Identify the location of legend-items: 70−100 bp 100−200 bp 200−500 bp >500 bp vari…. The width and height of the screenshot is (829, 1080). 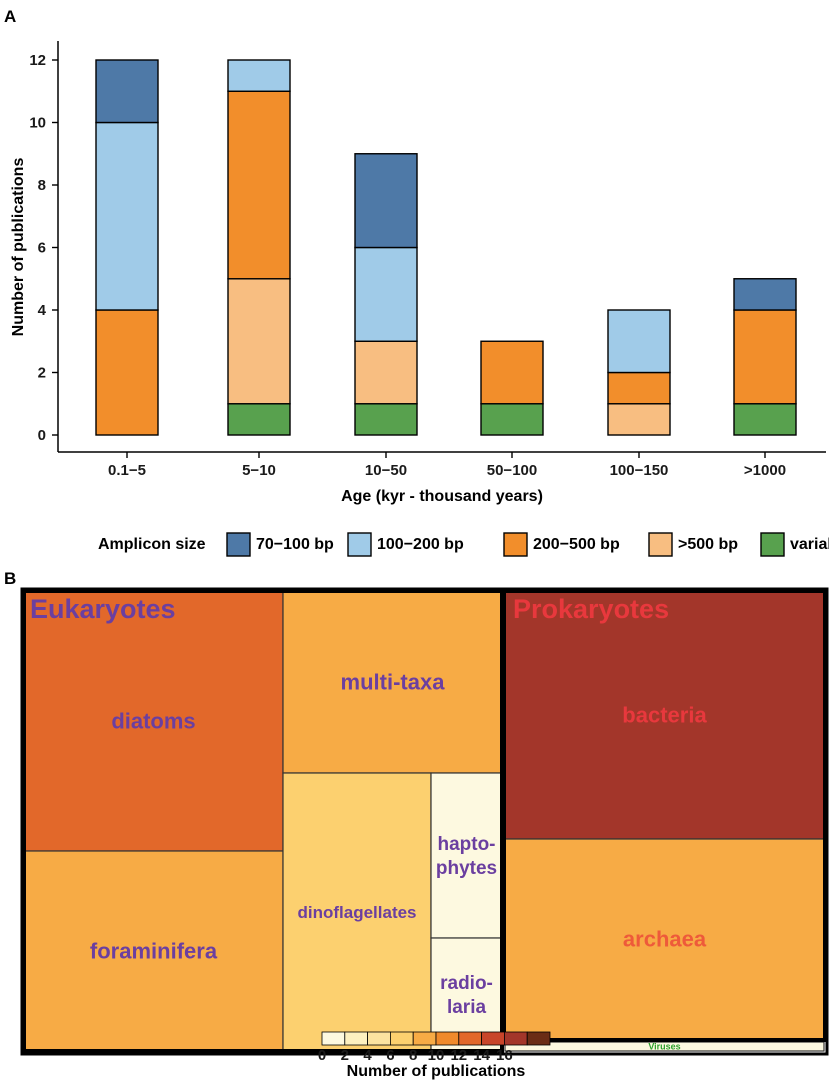
(527, 544).